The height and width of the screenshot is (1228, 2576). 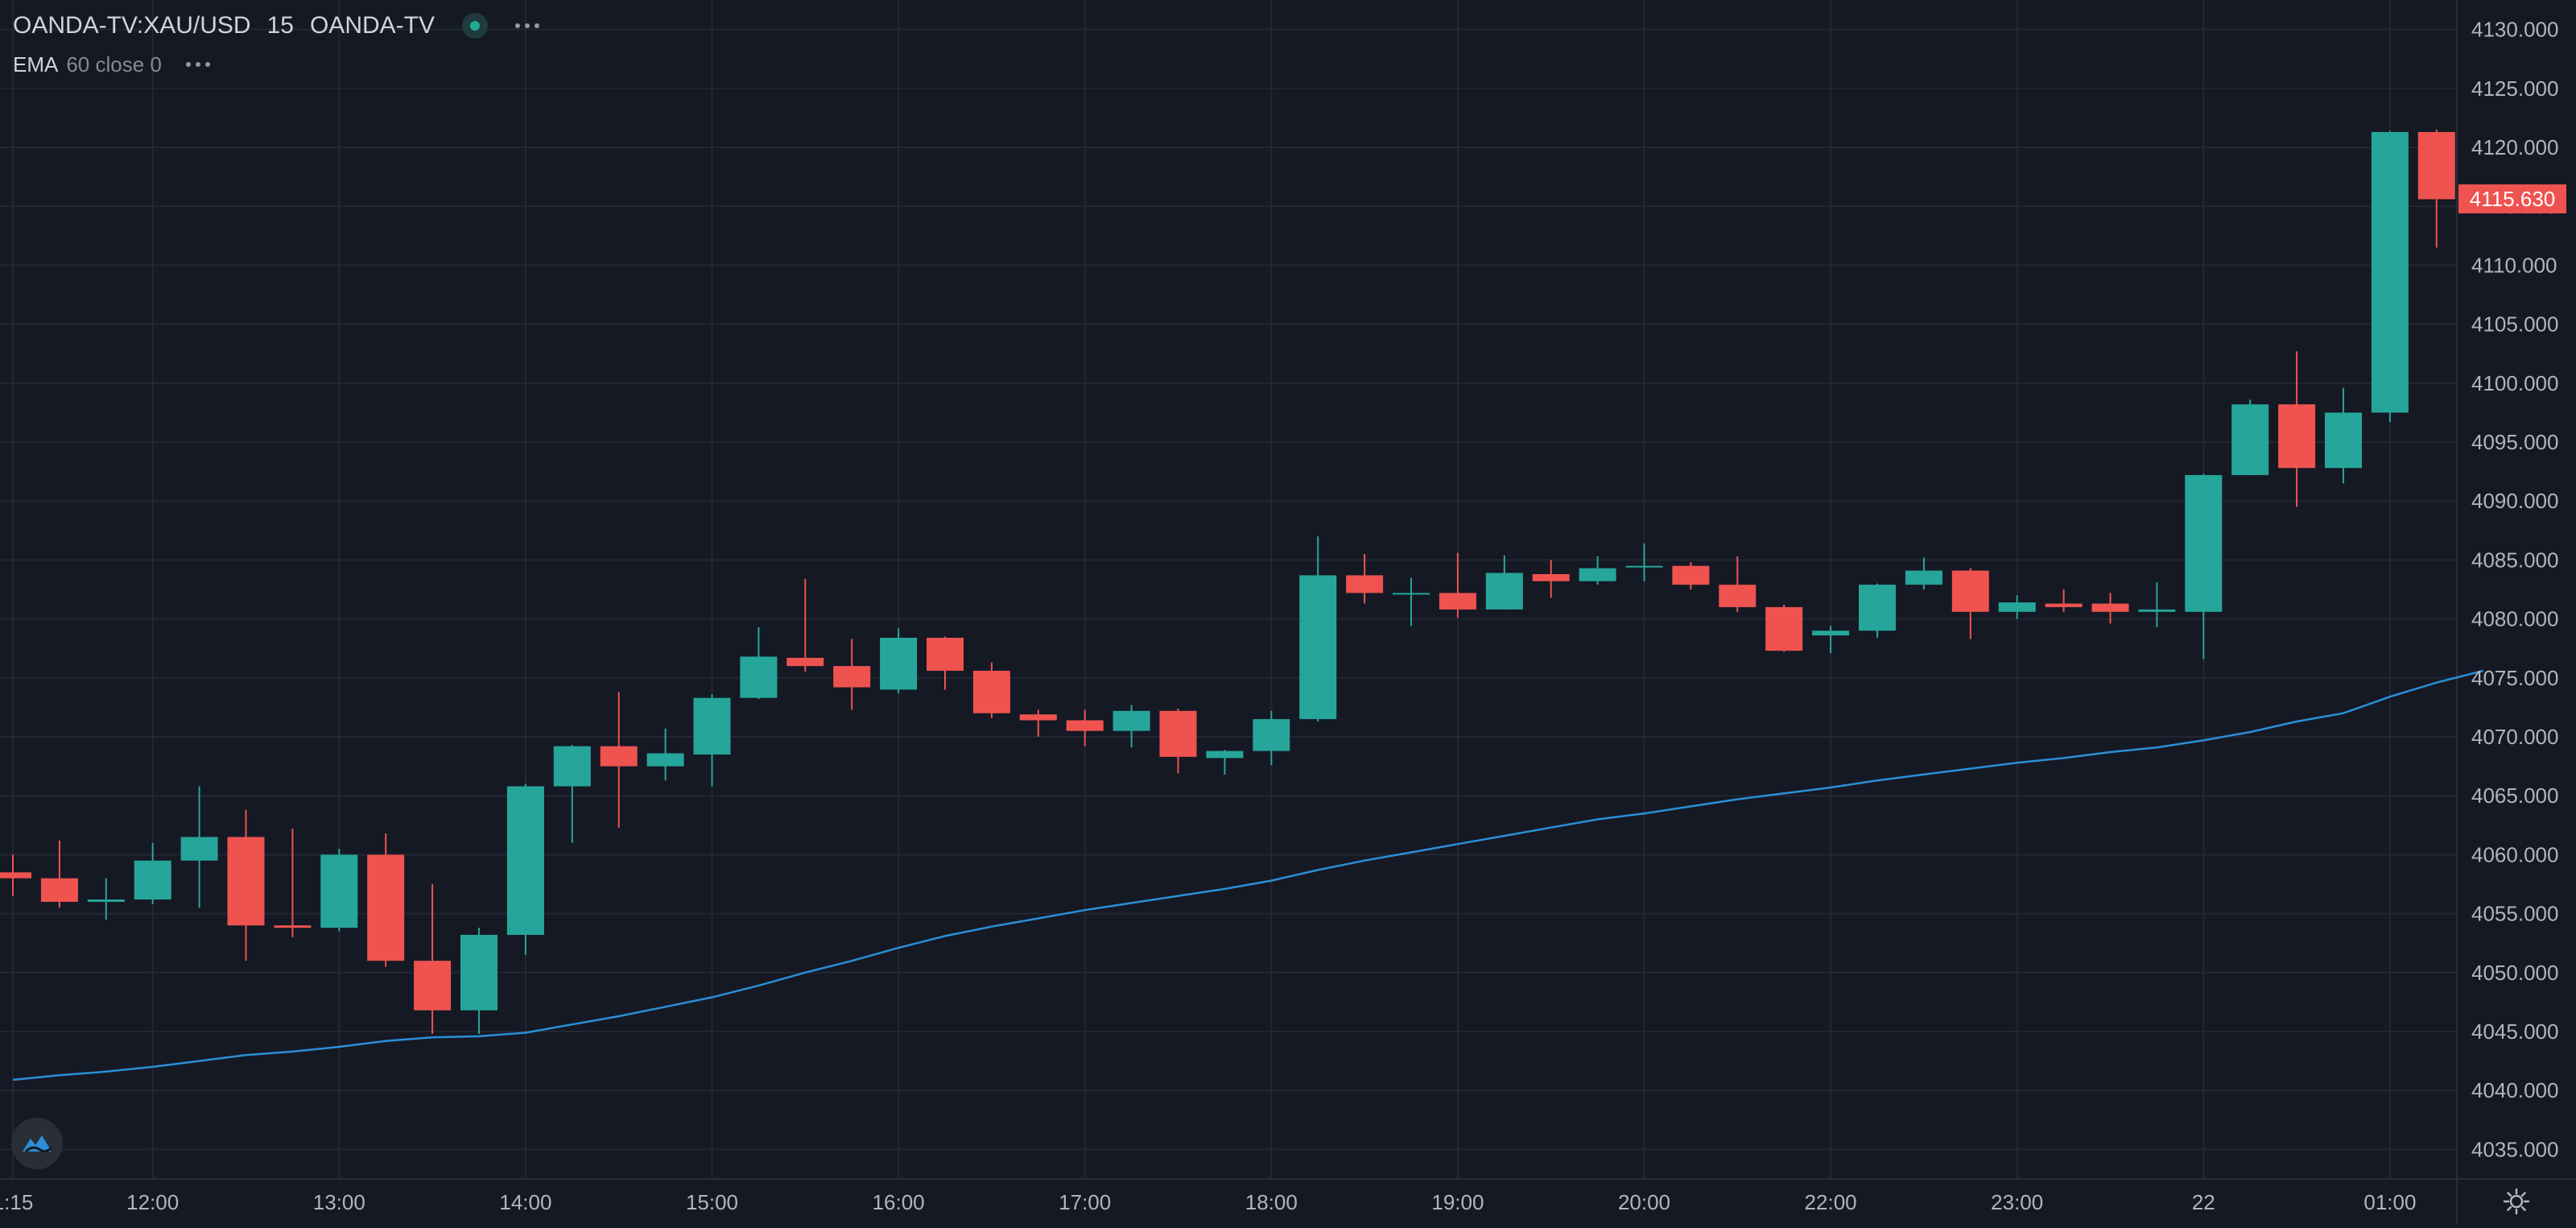 I want to click on symbol-legend: OANDA-TV:XAU/USD 15 OANDA-TV, so click(x=276, y=26).